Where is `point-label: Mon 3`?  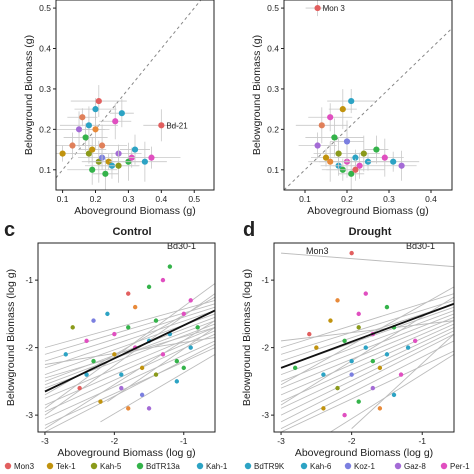 point-label: Mon 3 is located at coordinates (334, 8).